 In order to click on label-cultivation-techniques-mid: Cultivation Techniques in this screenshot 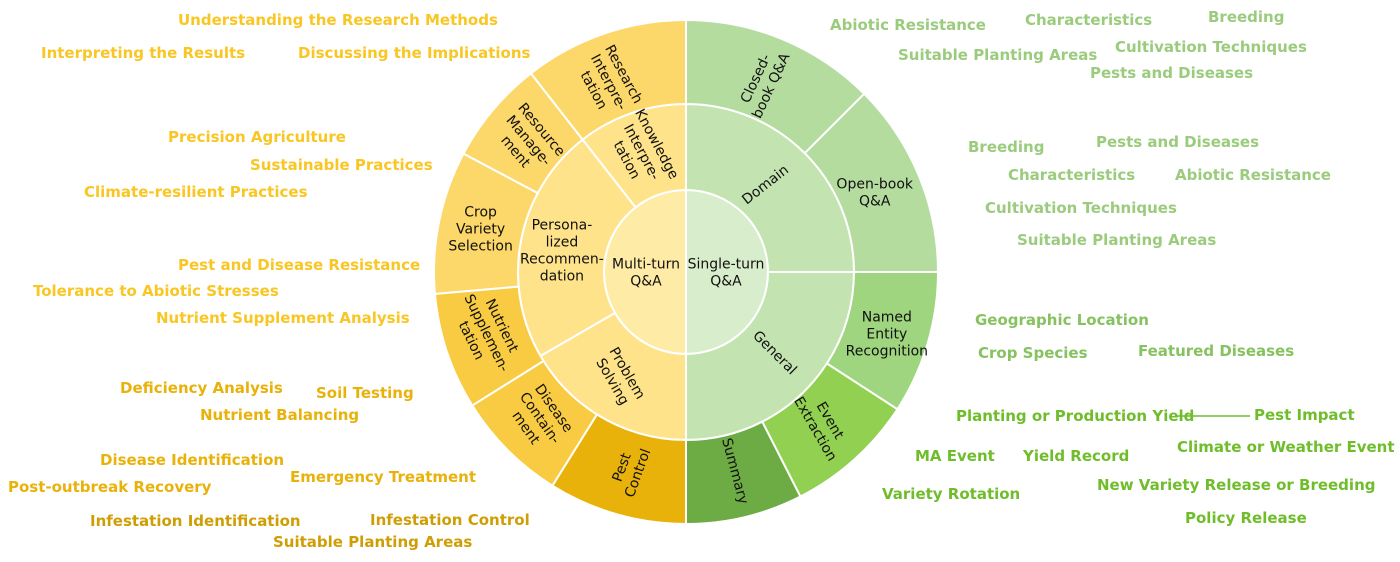, I will do `click(1081, 208)`.